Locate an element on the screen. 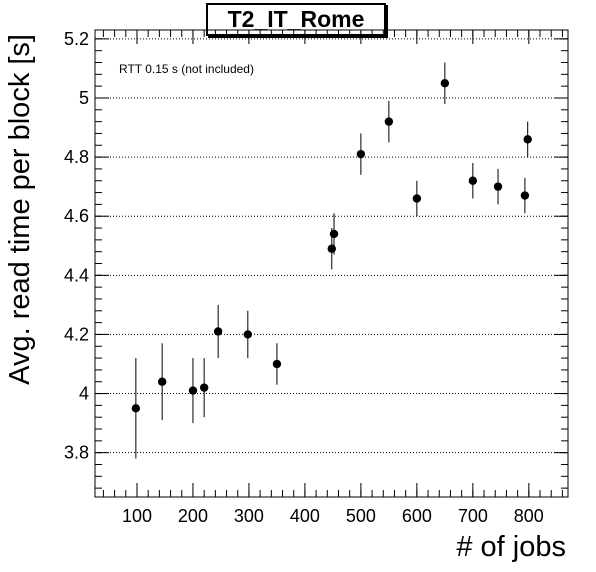  x-tick-label: 100 is located at coordinates (137, 516).